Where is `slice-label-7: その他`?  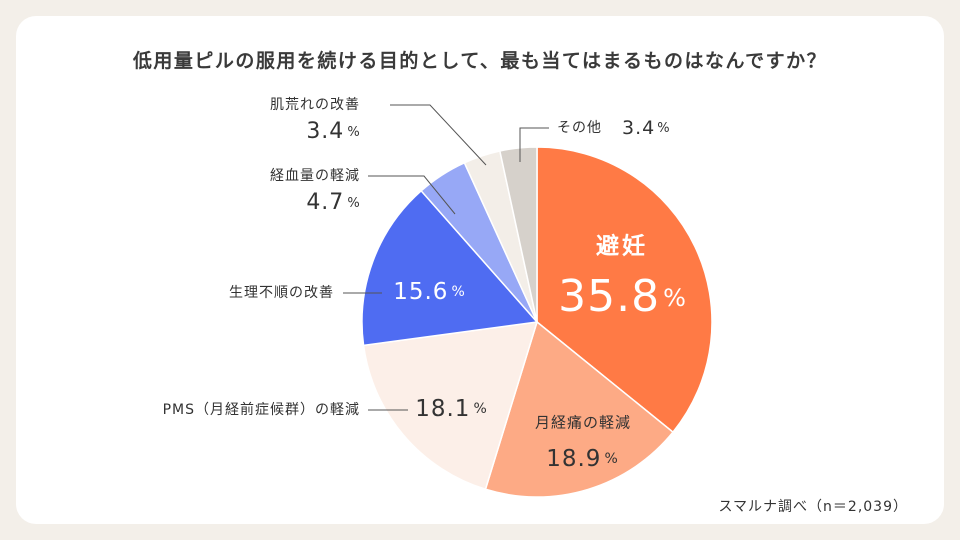
slice-label-7: その他 is located at coordinates (579, 128).